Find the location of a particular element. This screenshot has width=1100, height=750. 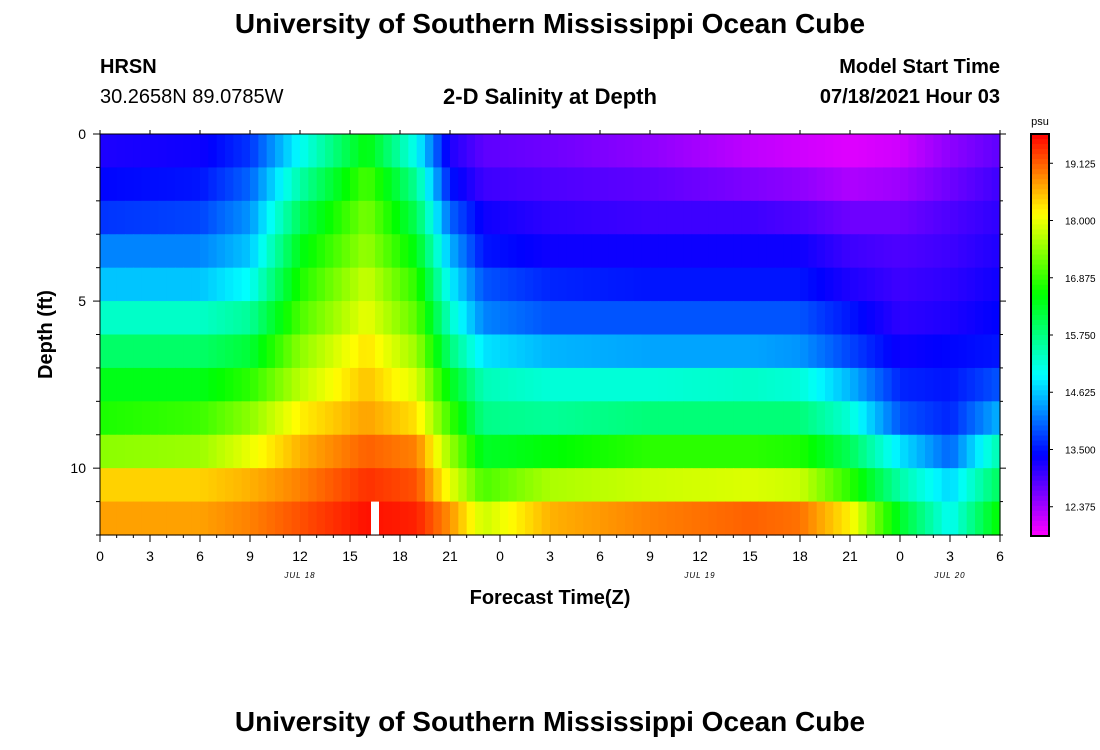

x-tick-label: 0 is located at coordinates (500, 556).